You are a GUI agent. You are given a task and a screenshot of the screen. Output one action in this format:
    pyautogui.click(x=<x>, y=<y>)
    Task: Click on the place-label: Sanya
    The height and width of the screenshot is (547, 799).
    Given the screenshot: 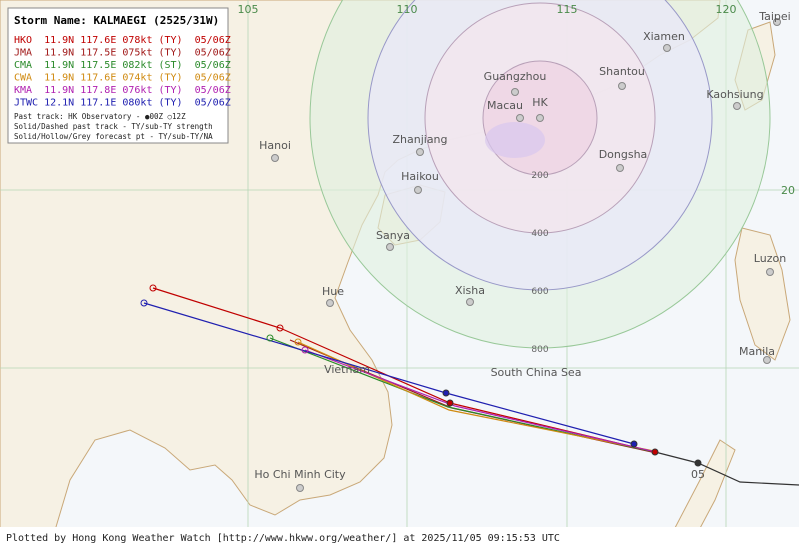 What is the action you would take?
    pyautogui.click(x=393, y=235)
    